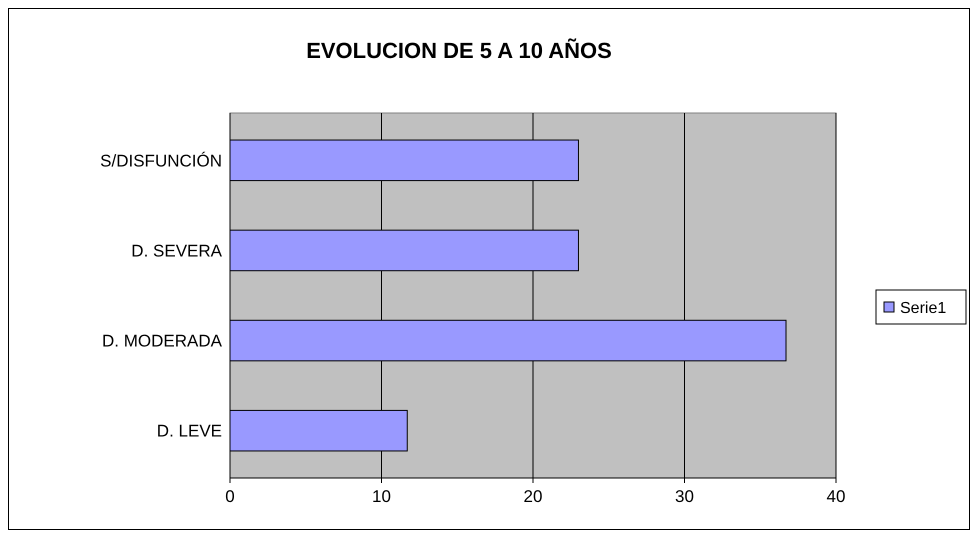 This screenshot has height=538, width=978. What do you see at coordinates (381, 496) in the screenshot?
I see `x-tick-label: 10` at bounding box center [381, 496].